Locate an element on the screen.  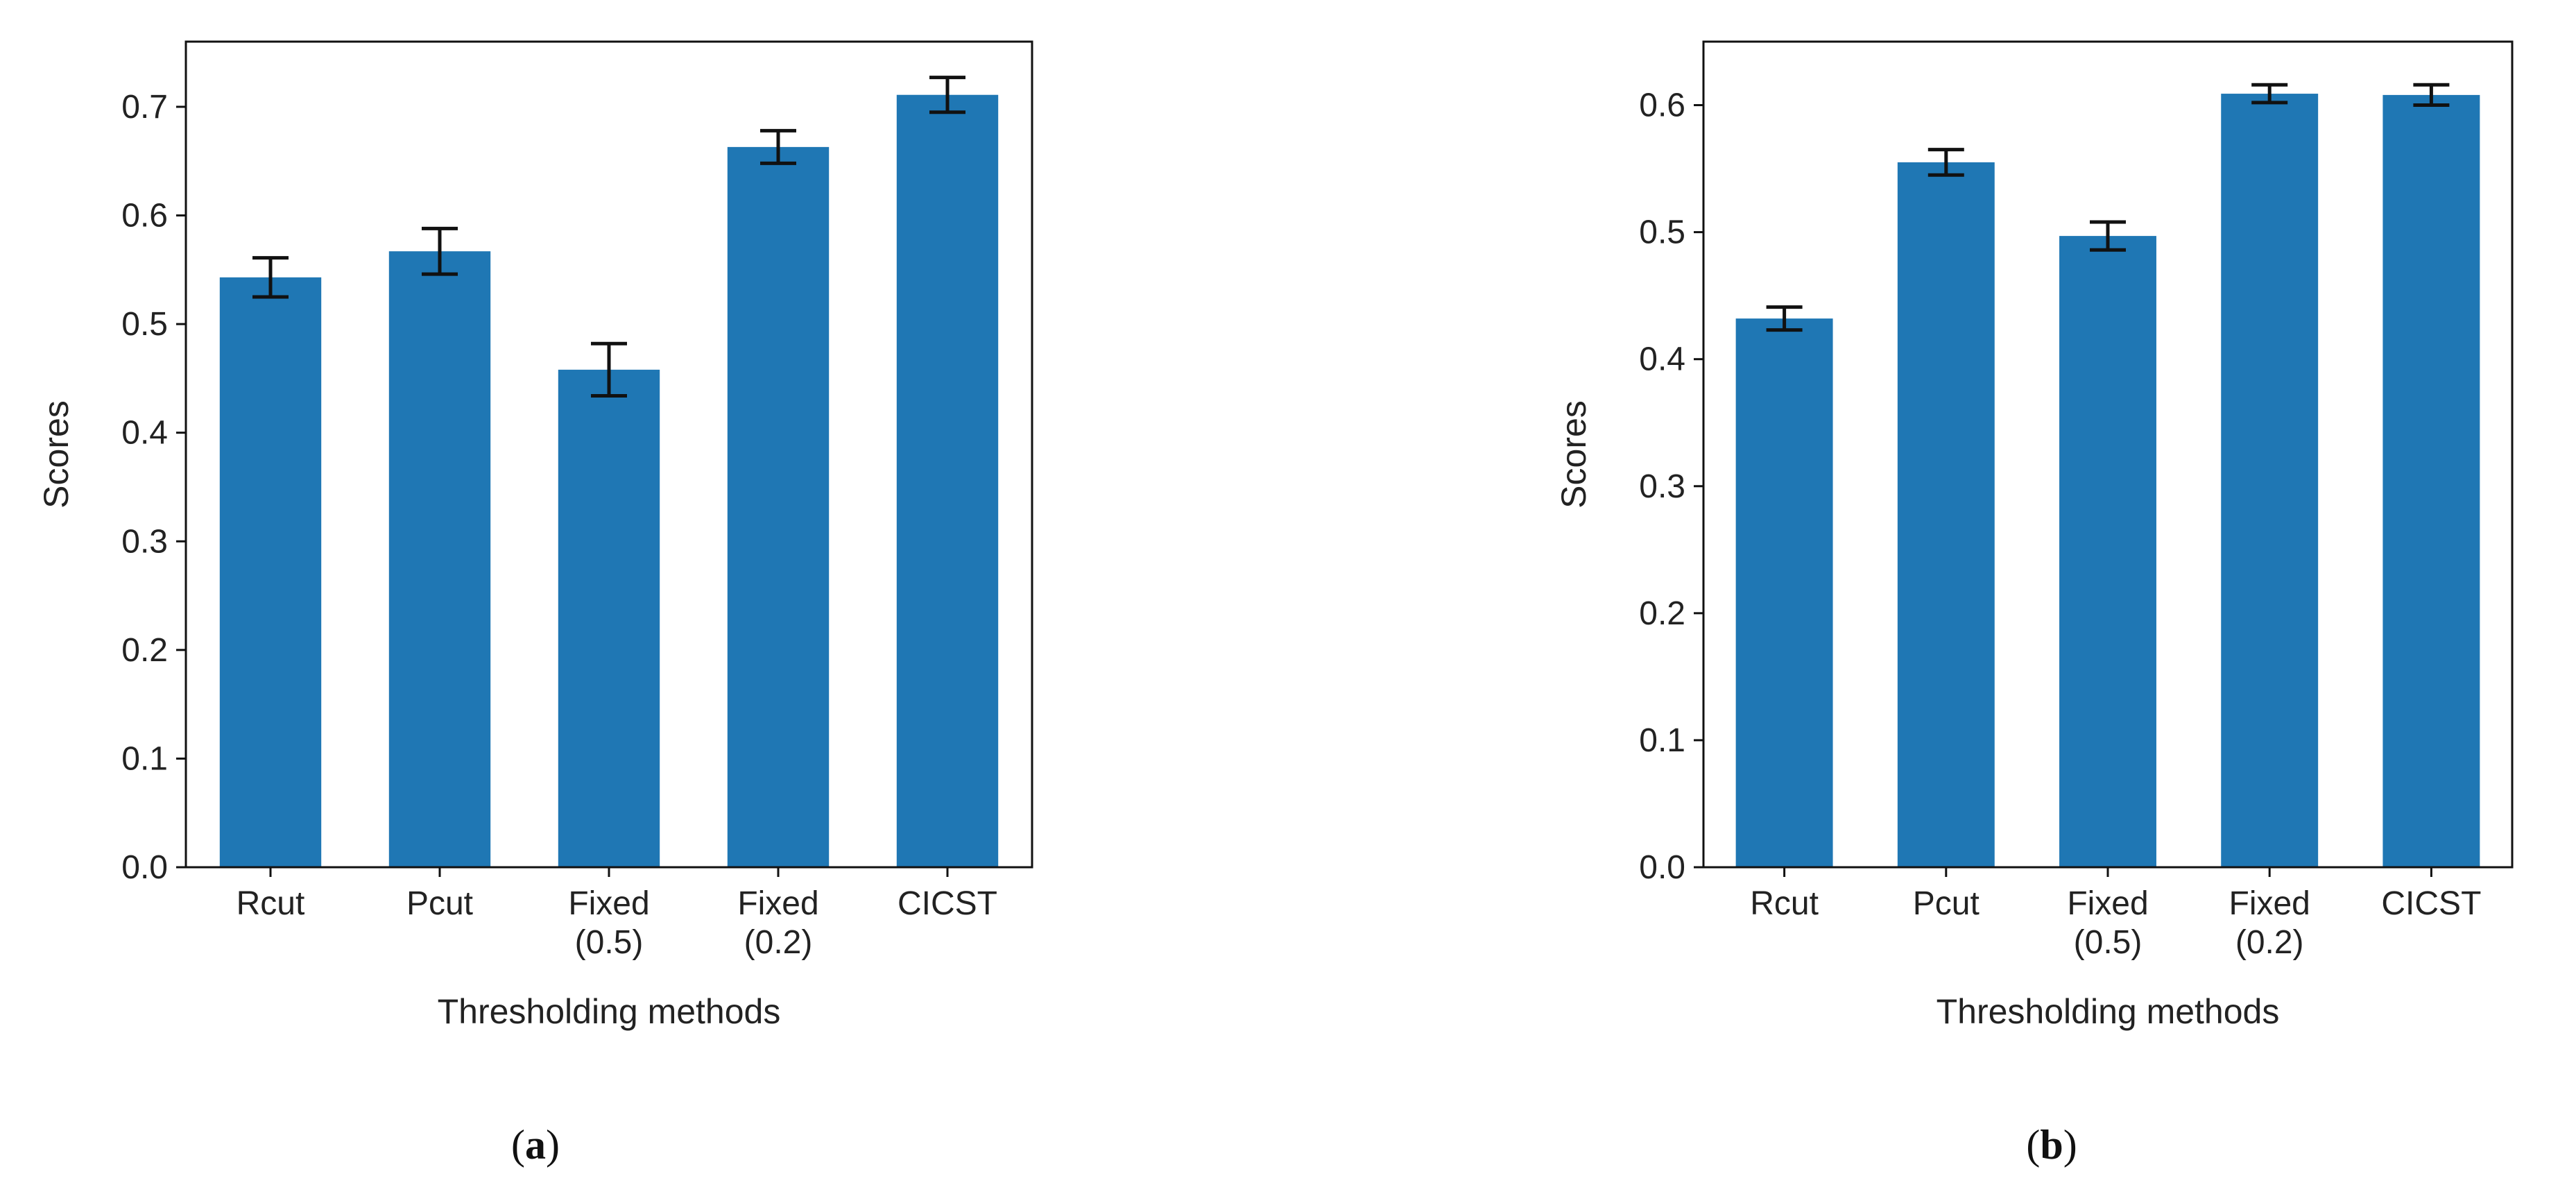
panel-label: (a) is located at coordinates (535, 1145).